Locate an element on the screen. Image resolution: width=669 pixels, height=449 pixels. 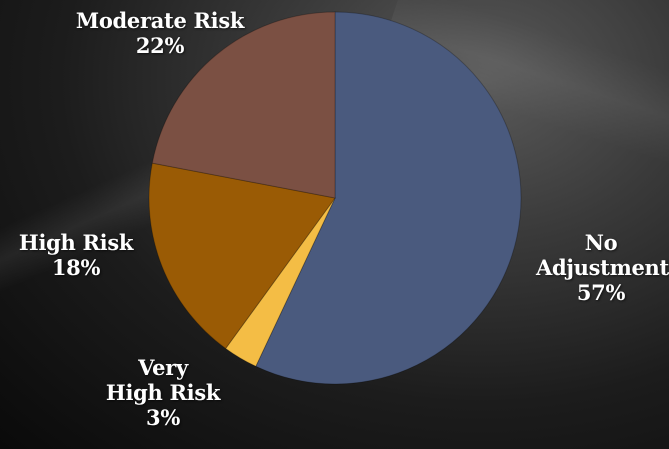
label-line: Very is located at coordinates (163, 367).